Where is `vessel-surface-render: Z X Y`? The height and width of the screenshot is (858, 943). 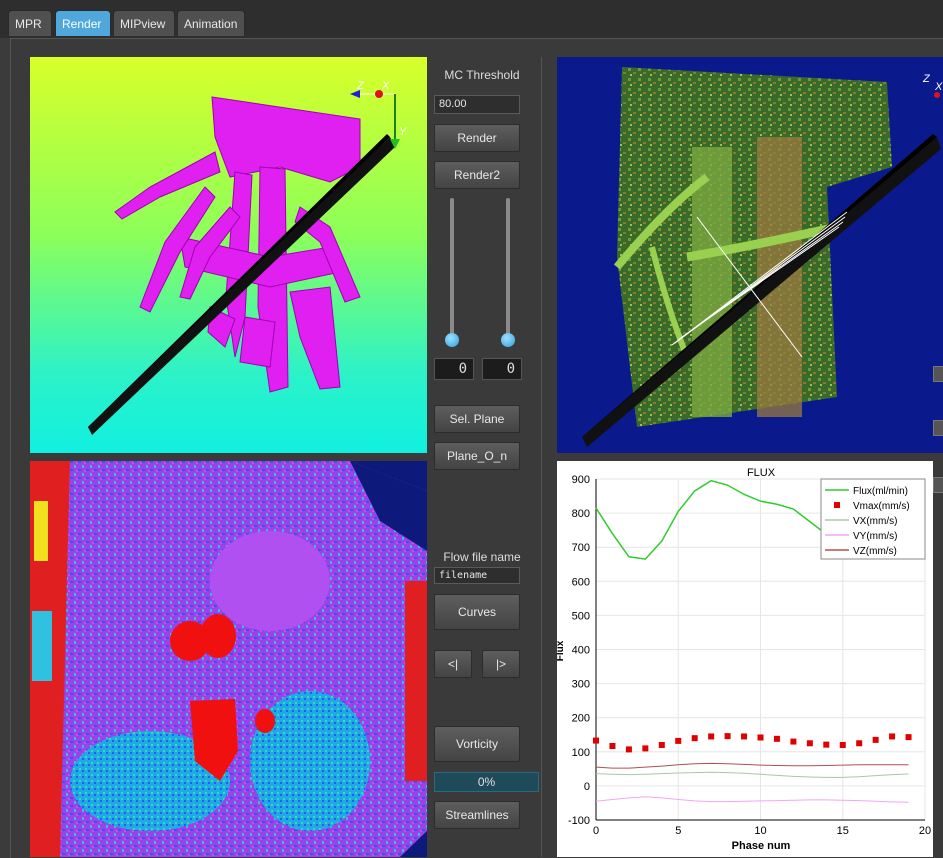 vessel-surface-render: Z X Y is located at coordinates (247, 257).